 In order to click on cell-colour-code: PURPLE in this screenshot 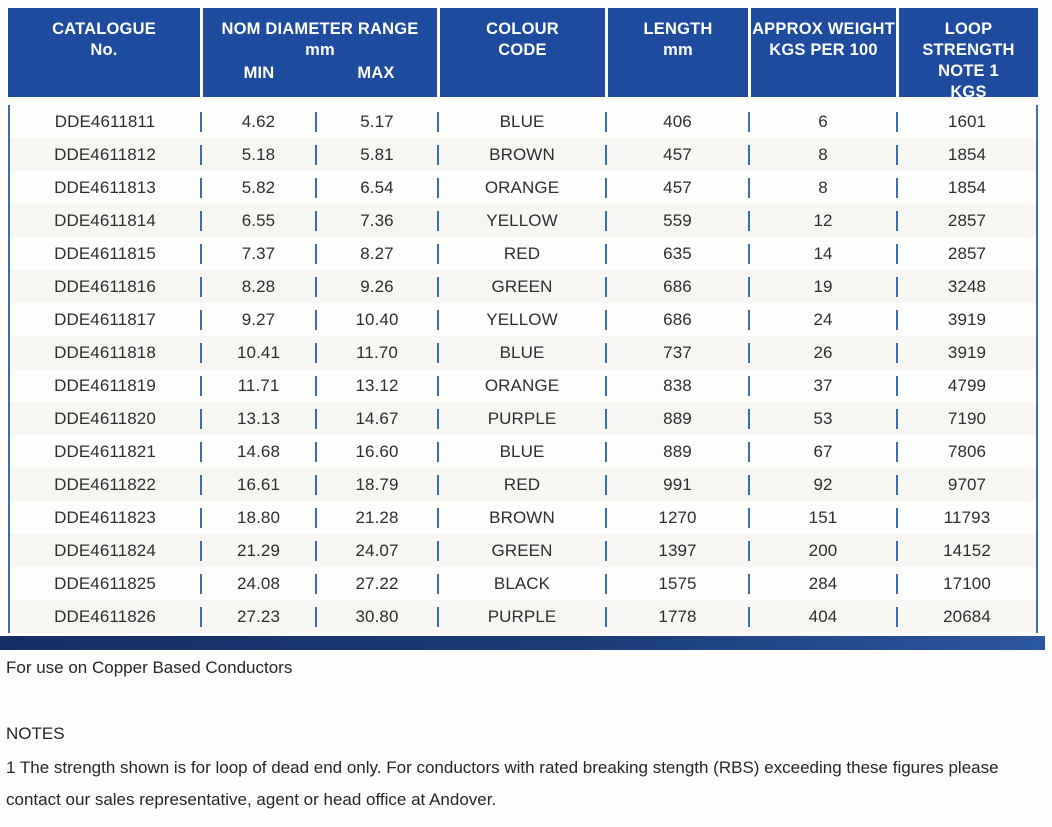, I will do `click(521, 418)`.